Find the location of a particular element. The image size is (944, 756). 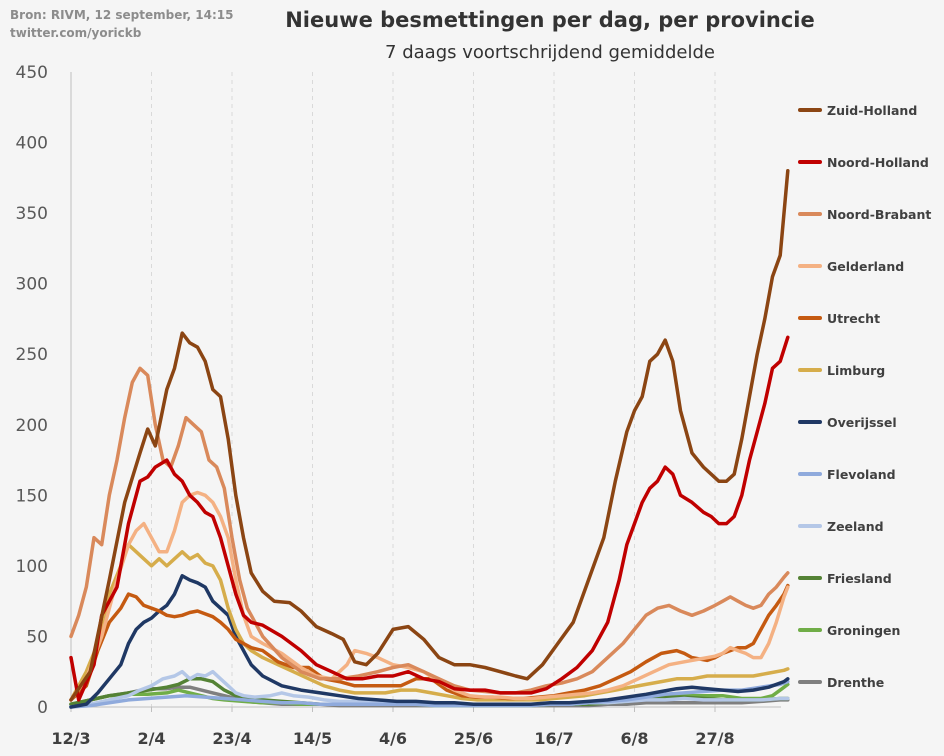

y-tick-label: 100 is located at coordinates (32, 567).